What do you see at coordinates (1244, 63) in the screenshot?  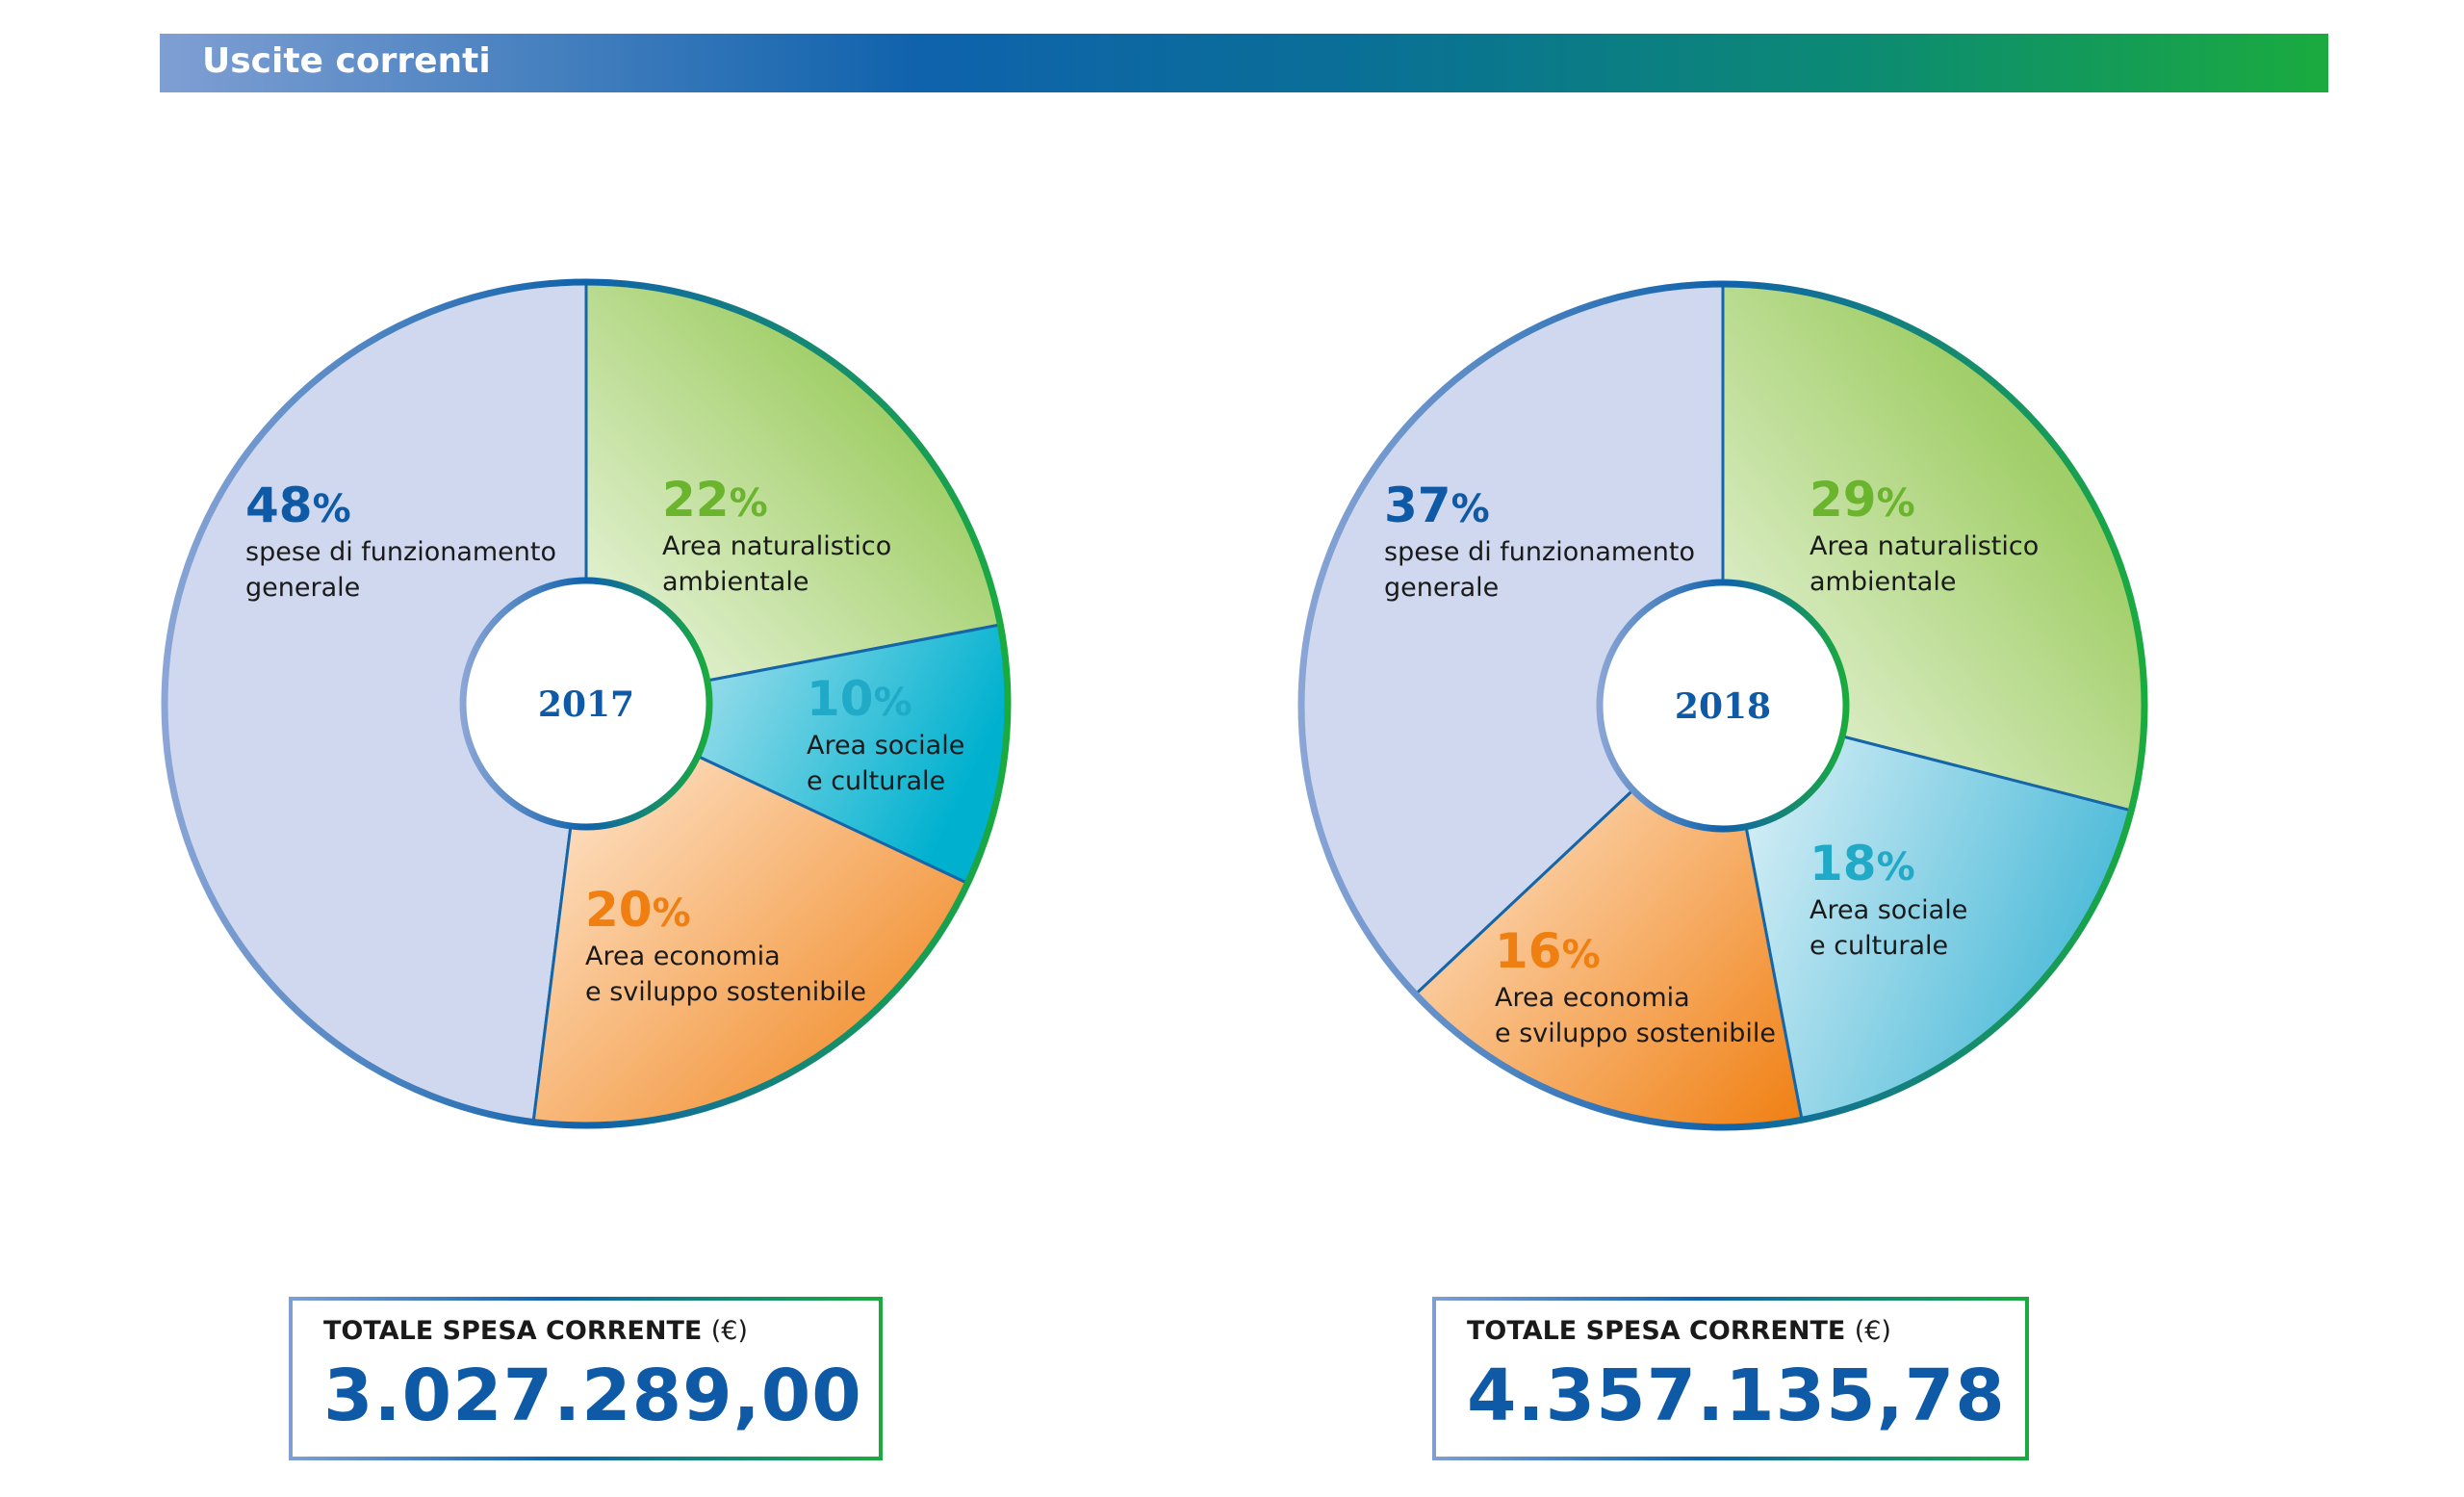 I see `header-bar: Uscite correnti` at bounding box center [1244, 63].